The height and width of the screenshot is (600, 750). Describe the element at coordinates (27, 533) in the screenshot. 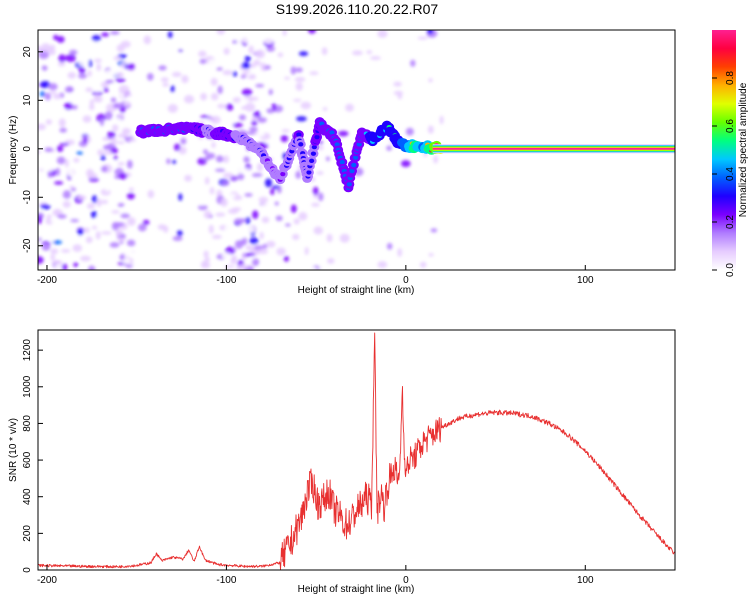

I see `snr-y-tick-label: 200` at that location.